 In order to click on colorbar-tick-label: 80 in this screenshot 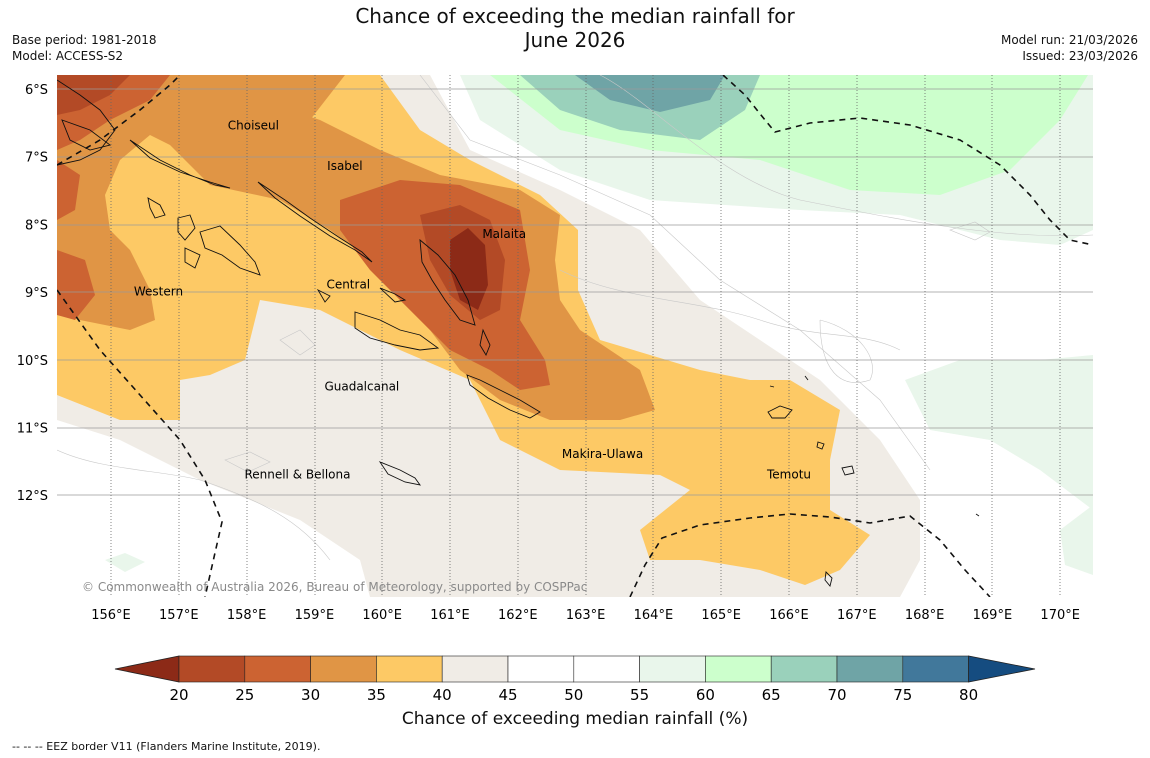, I will do `click(968, 695)`.